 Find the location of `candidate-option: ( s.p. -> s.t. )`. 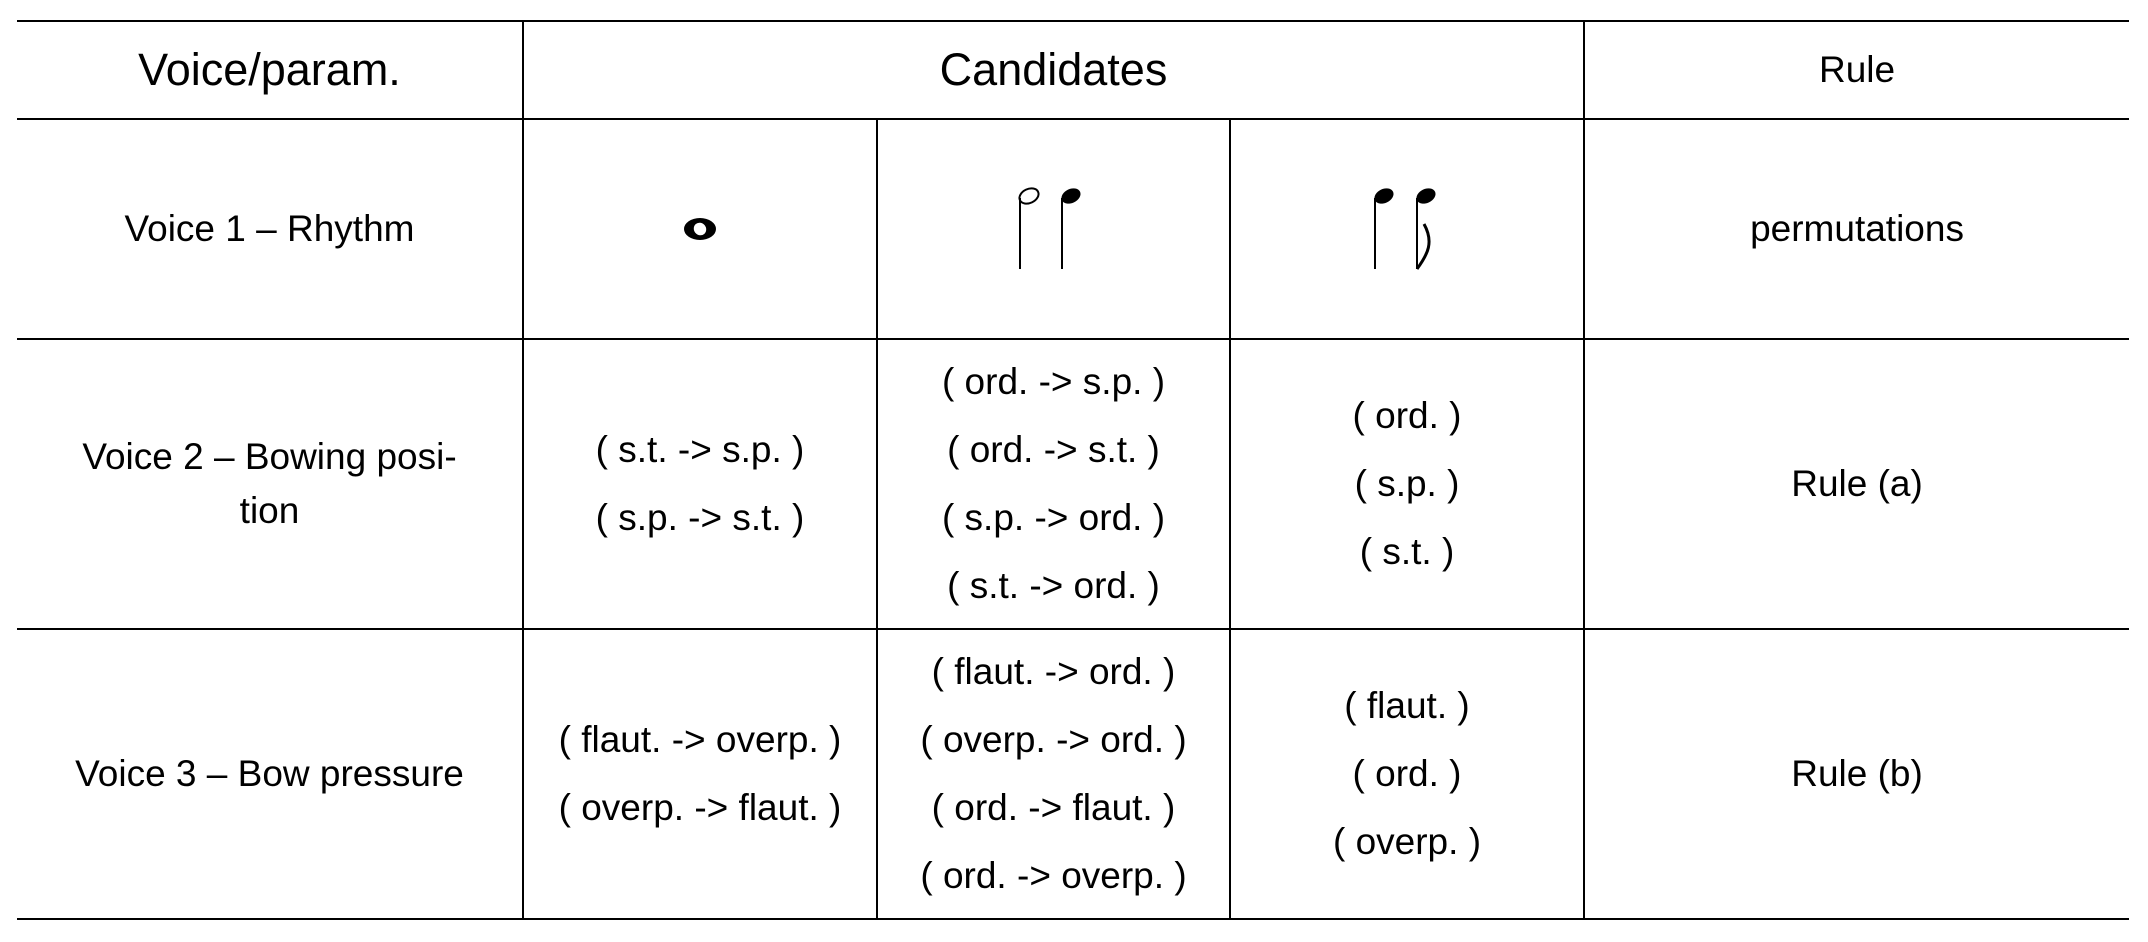

candidate-option: ( s.p. -> s.t. ) is located at coordinates (700, 517).